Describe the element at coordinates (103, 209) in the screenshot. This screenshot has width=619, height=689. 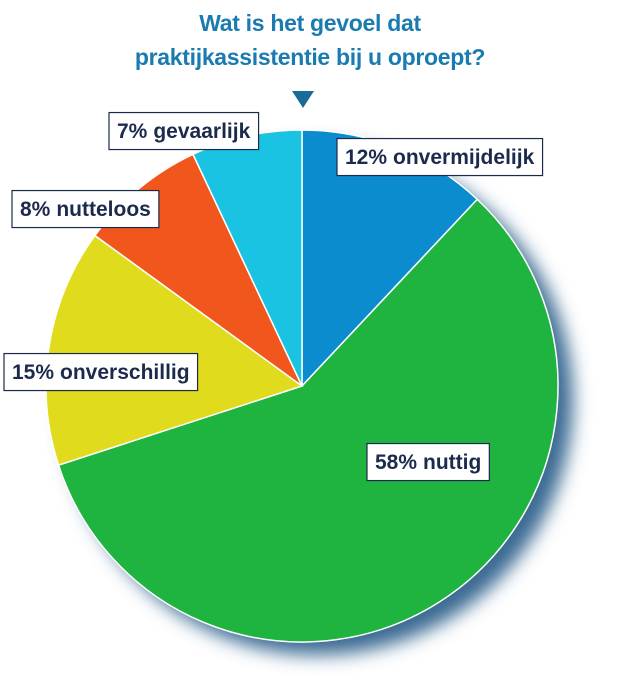
I see `category-label: nutteloos` at that location.